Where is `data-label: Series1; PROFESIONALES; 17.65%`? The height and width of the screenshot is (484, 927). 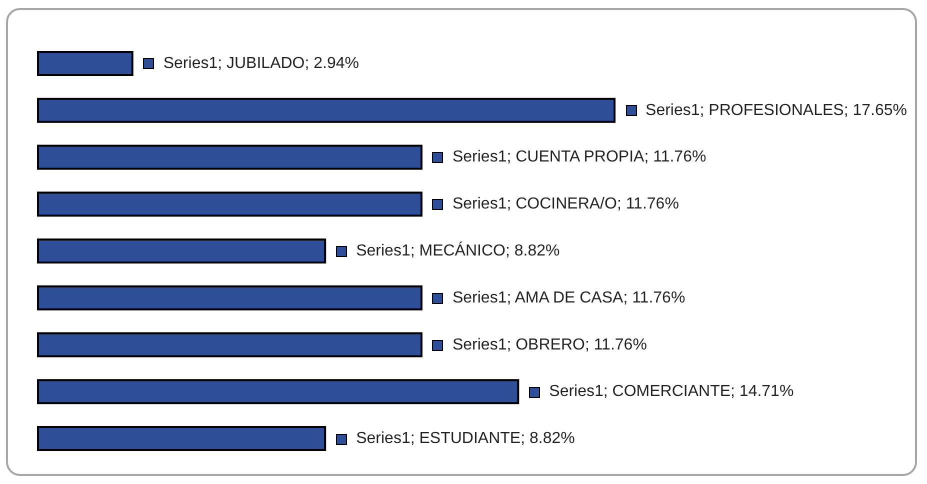 data-label: Series1; PROFESIONALES; 17.65% is located at coordinates (776, 110).